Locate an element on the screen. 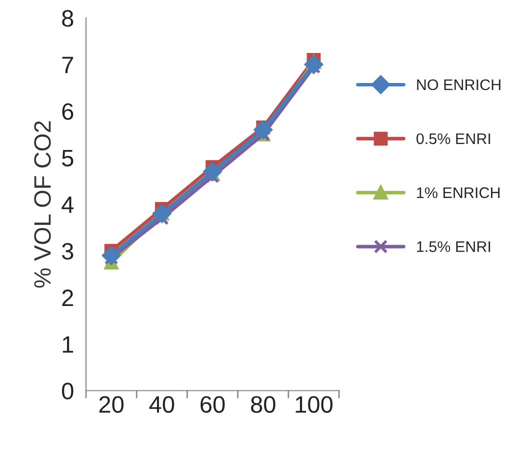 This screenshot has width=506, height=449. legend-label: 1.5% ENRI is located at coordinates (453, 246).